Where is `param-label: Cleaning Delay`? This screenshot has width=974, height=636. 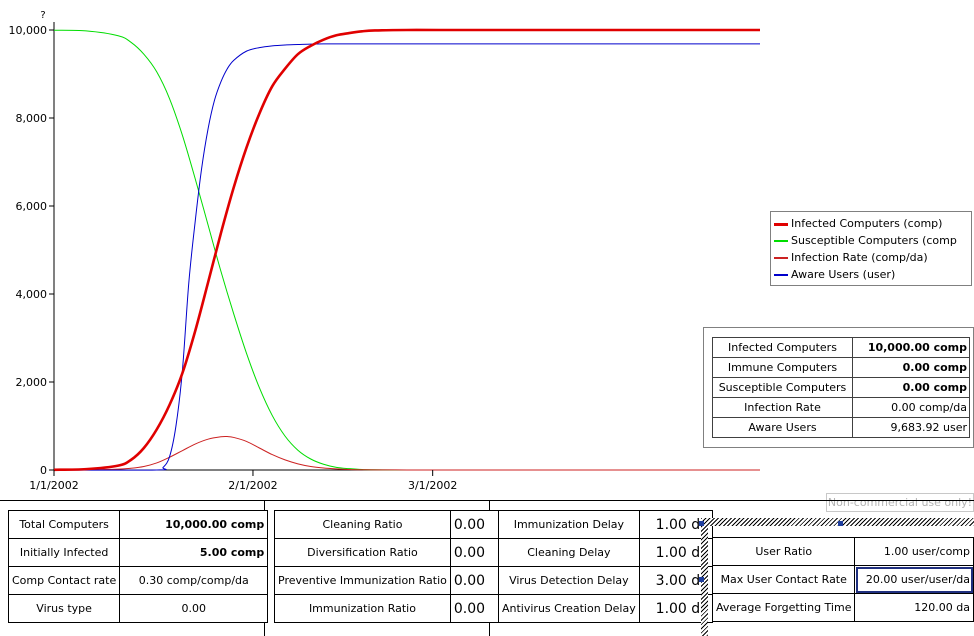 param-label: Cleaning Delay is located at coordinates (569, 552).